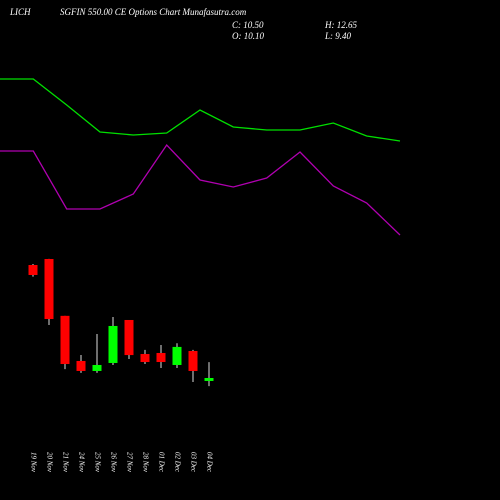  What do you see at coordinates (65, 462) in the screenshot?
I see `x-tick-label: 21 Nov` at bounding box center [65, 462].